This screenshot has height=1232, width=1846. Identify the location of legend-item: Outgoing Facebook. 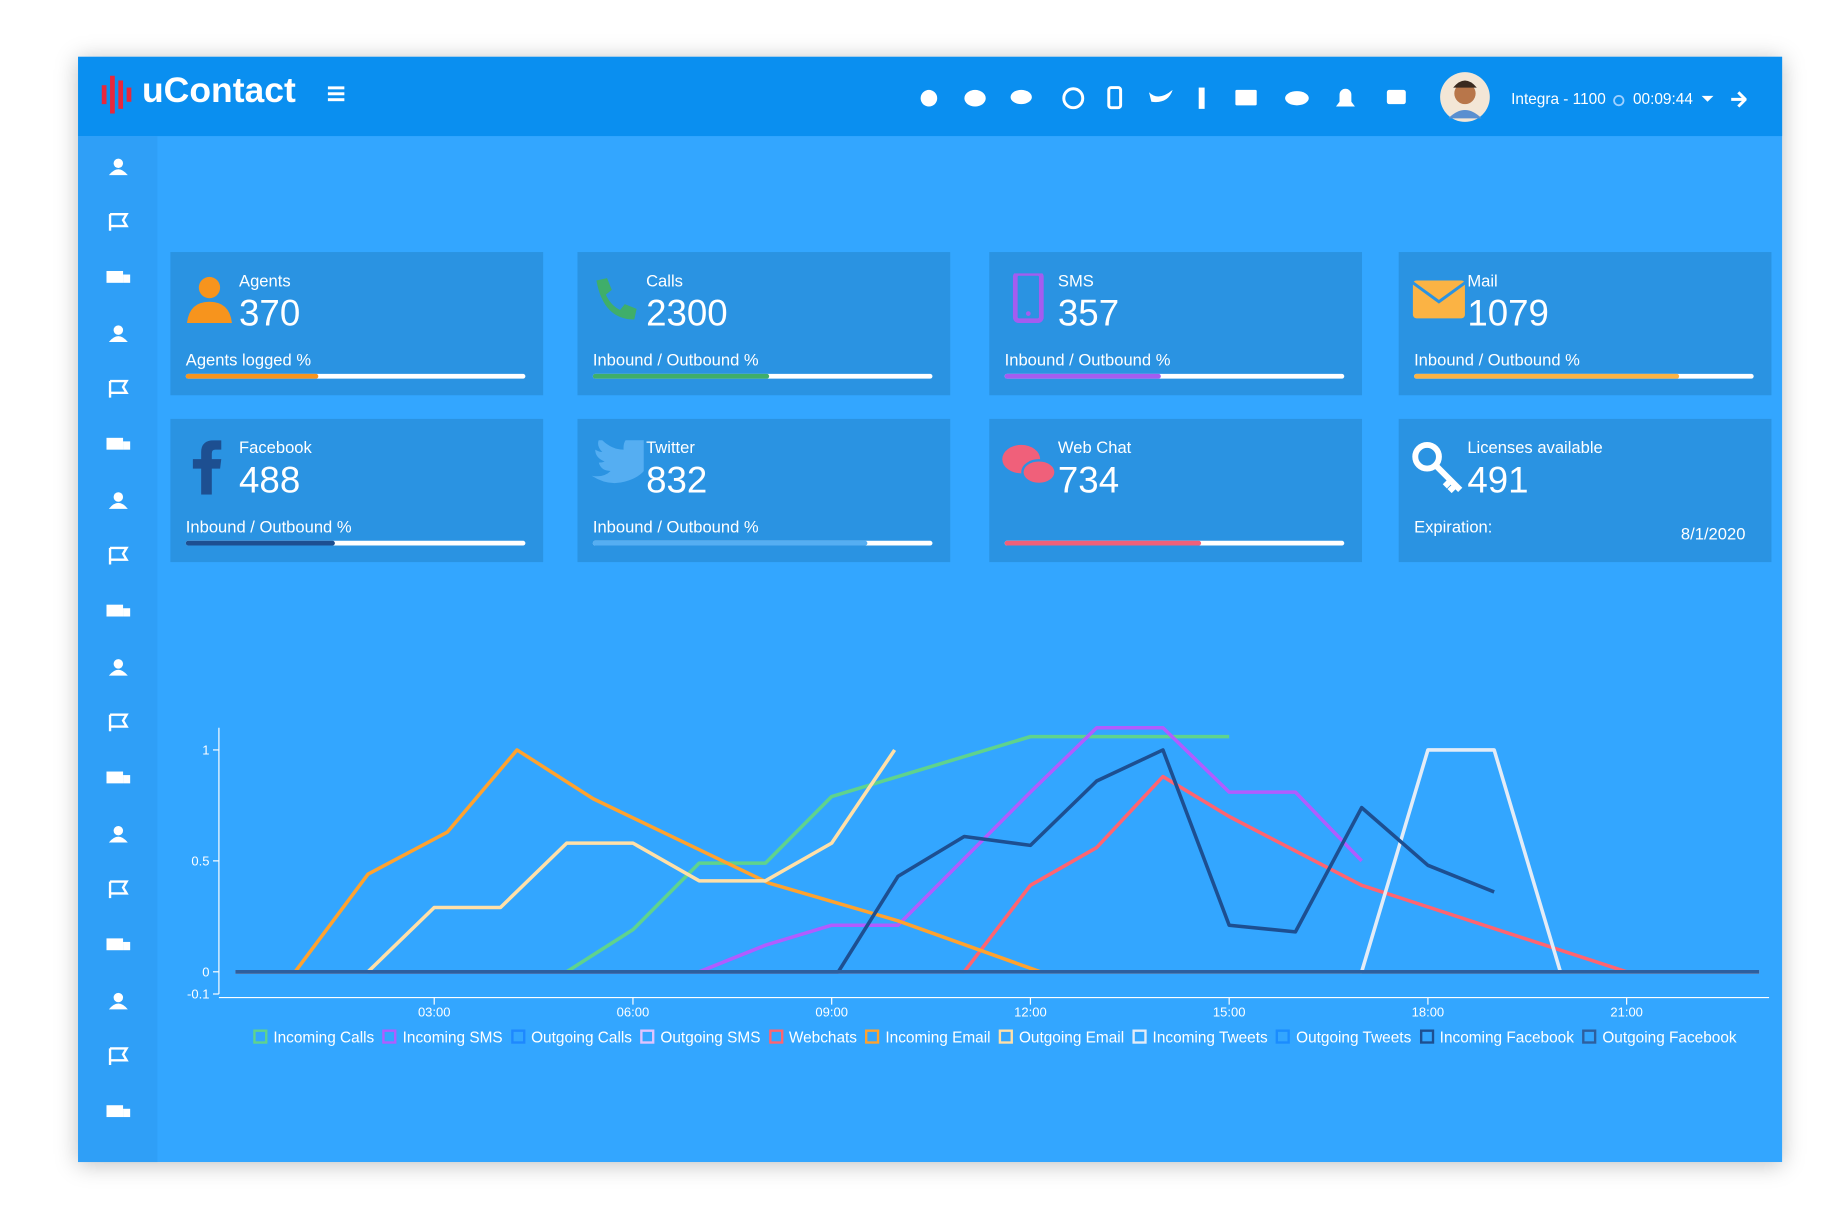
(1659, 1037).